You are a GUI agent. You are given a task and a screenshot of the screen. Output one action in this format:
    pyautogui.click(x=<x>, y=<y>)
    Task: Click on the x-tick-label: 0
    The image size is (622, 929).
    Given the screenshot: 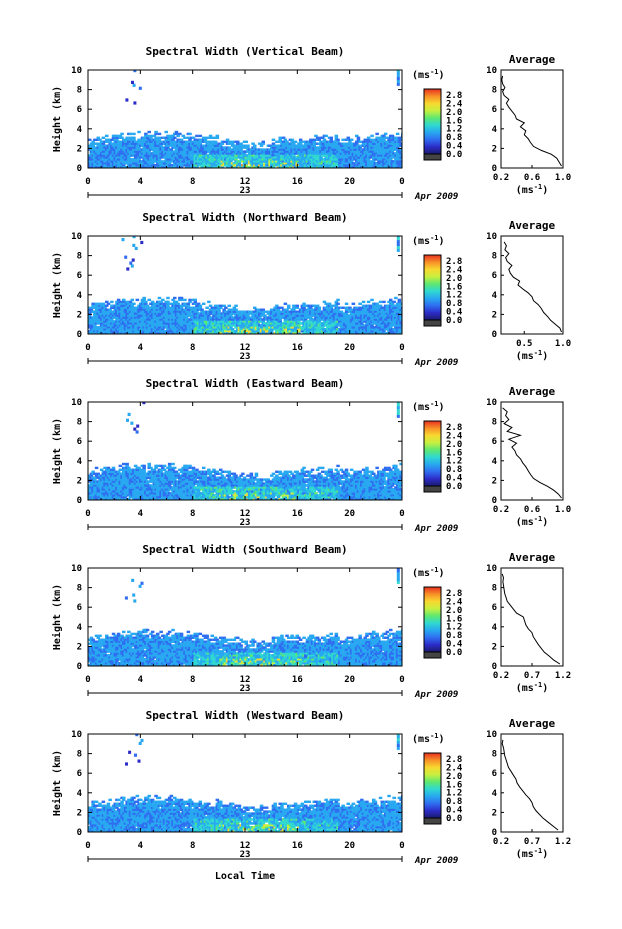 What is the action you would take?
    pyautogui.click(x=87, y=182)
    